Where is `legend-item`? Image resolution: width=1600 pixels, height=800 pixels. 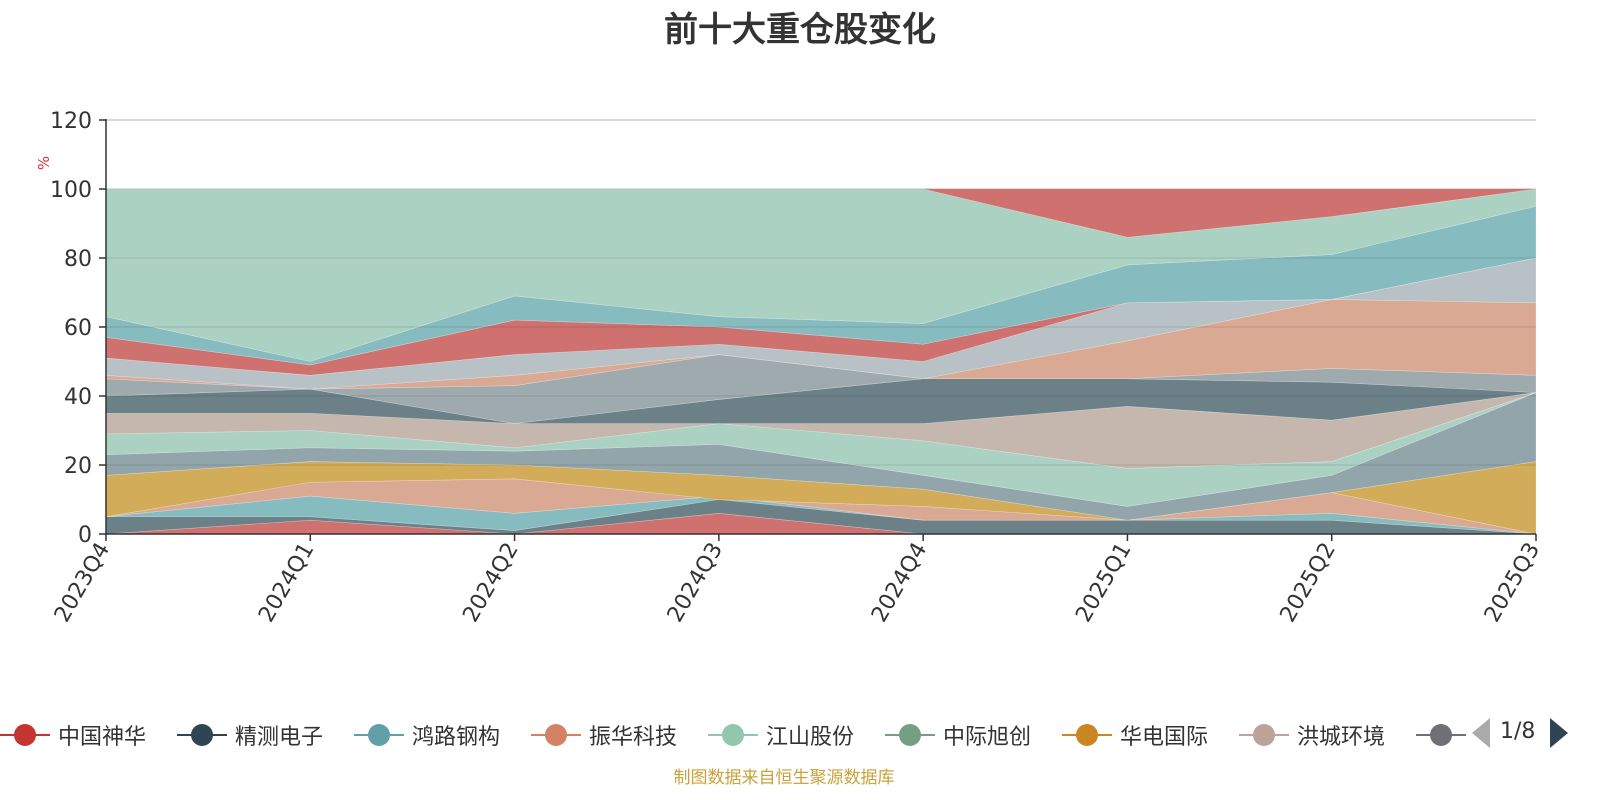
legend-item is located at coordinates (1445, 735).